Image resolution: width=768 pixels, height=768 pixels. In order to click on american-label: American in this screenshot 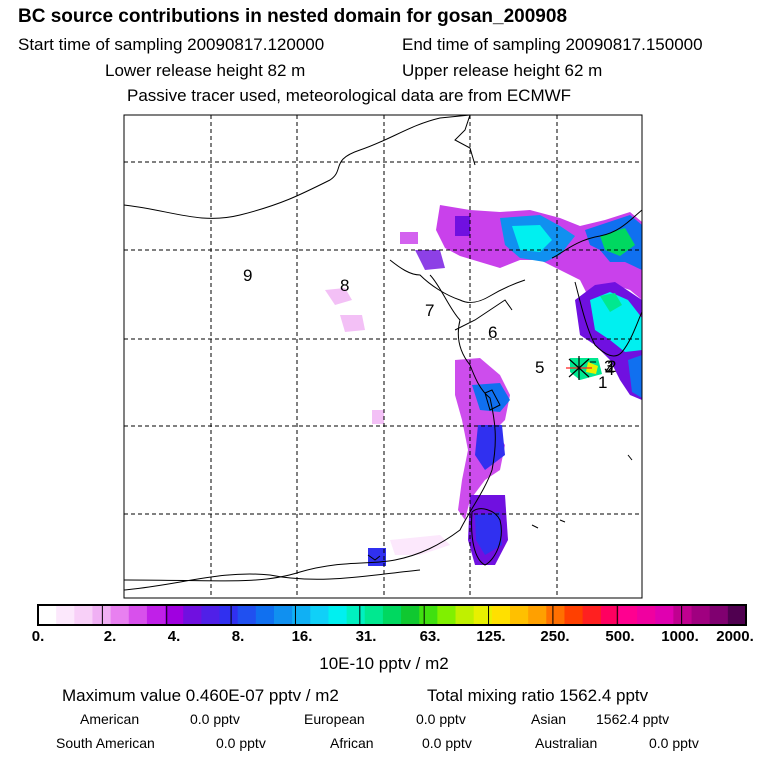, I will do `click(110, 719)`.